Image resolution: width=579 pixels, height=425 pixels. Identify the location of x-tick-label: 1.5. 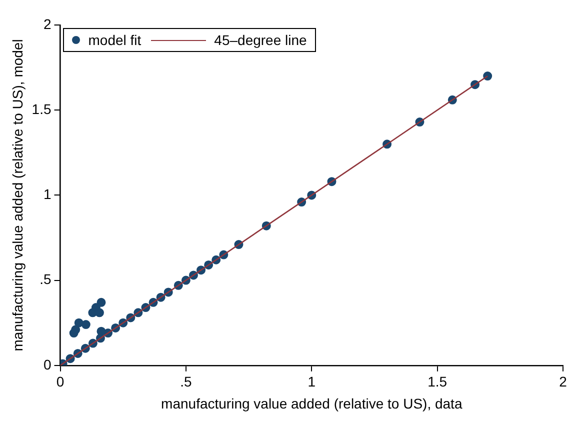
(438, 382).